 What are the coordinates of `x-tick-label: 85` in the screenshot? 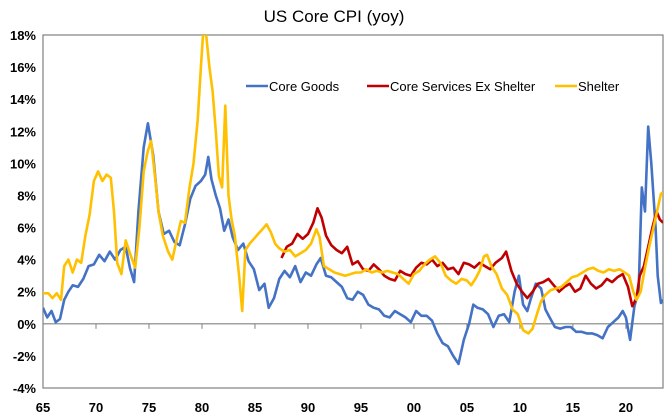 It's located at (255, 407).